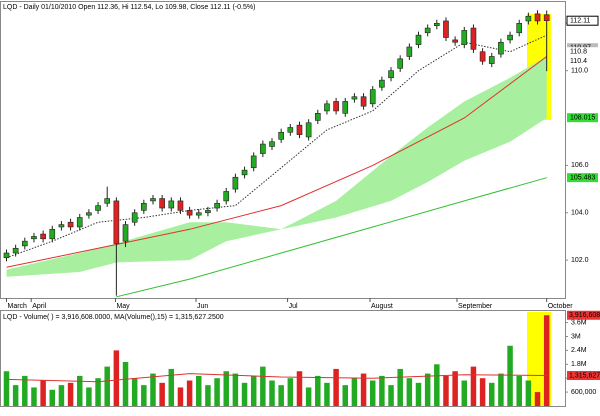 This screenshot has width=600, height=416. What do you see at coordinates (578, 52) in the screenshot?
I see `price-label: 110.8` at bounding box center [578, 52].